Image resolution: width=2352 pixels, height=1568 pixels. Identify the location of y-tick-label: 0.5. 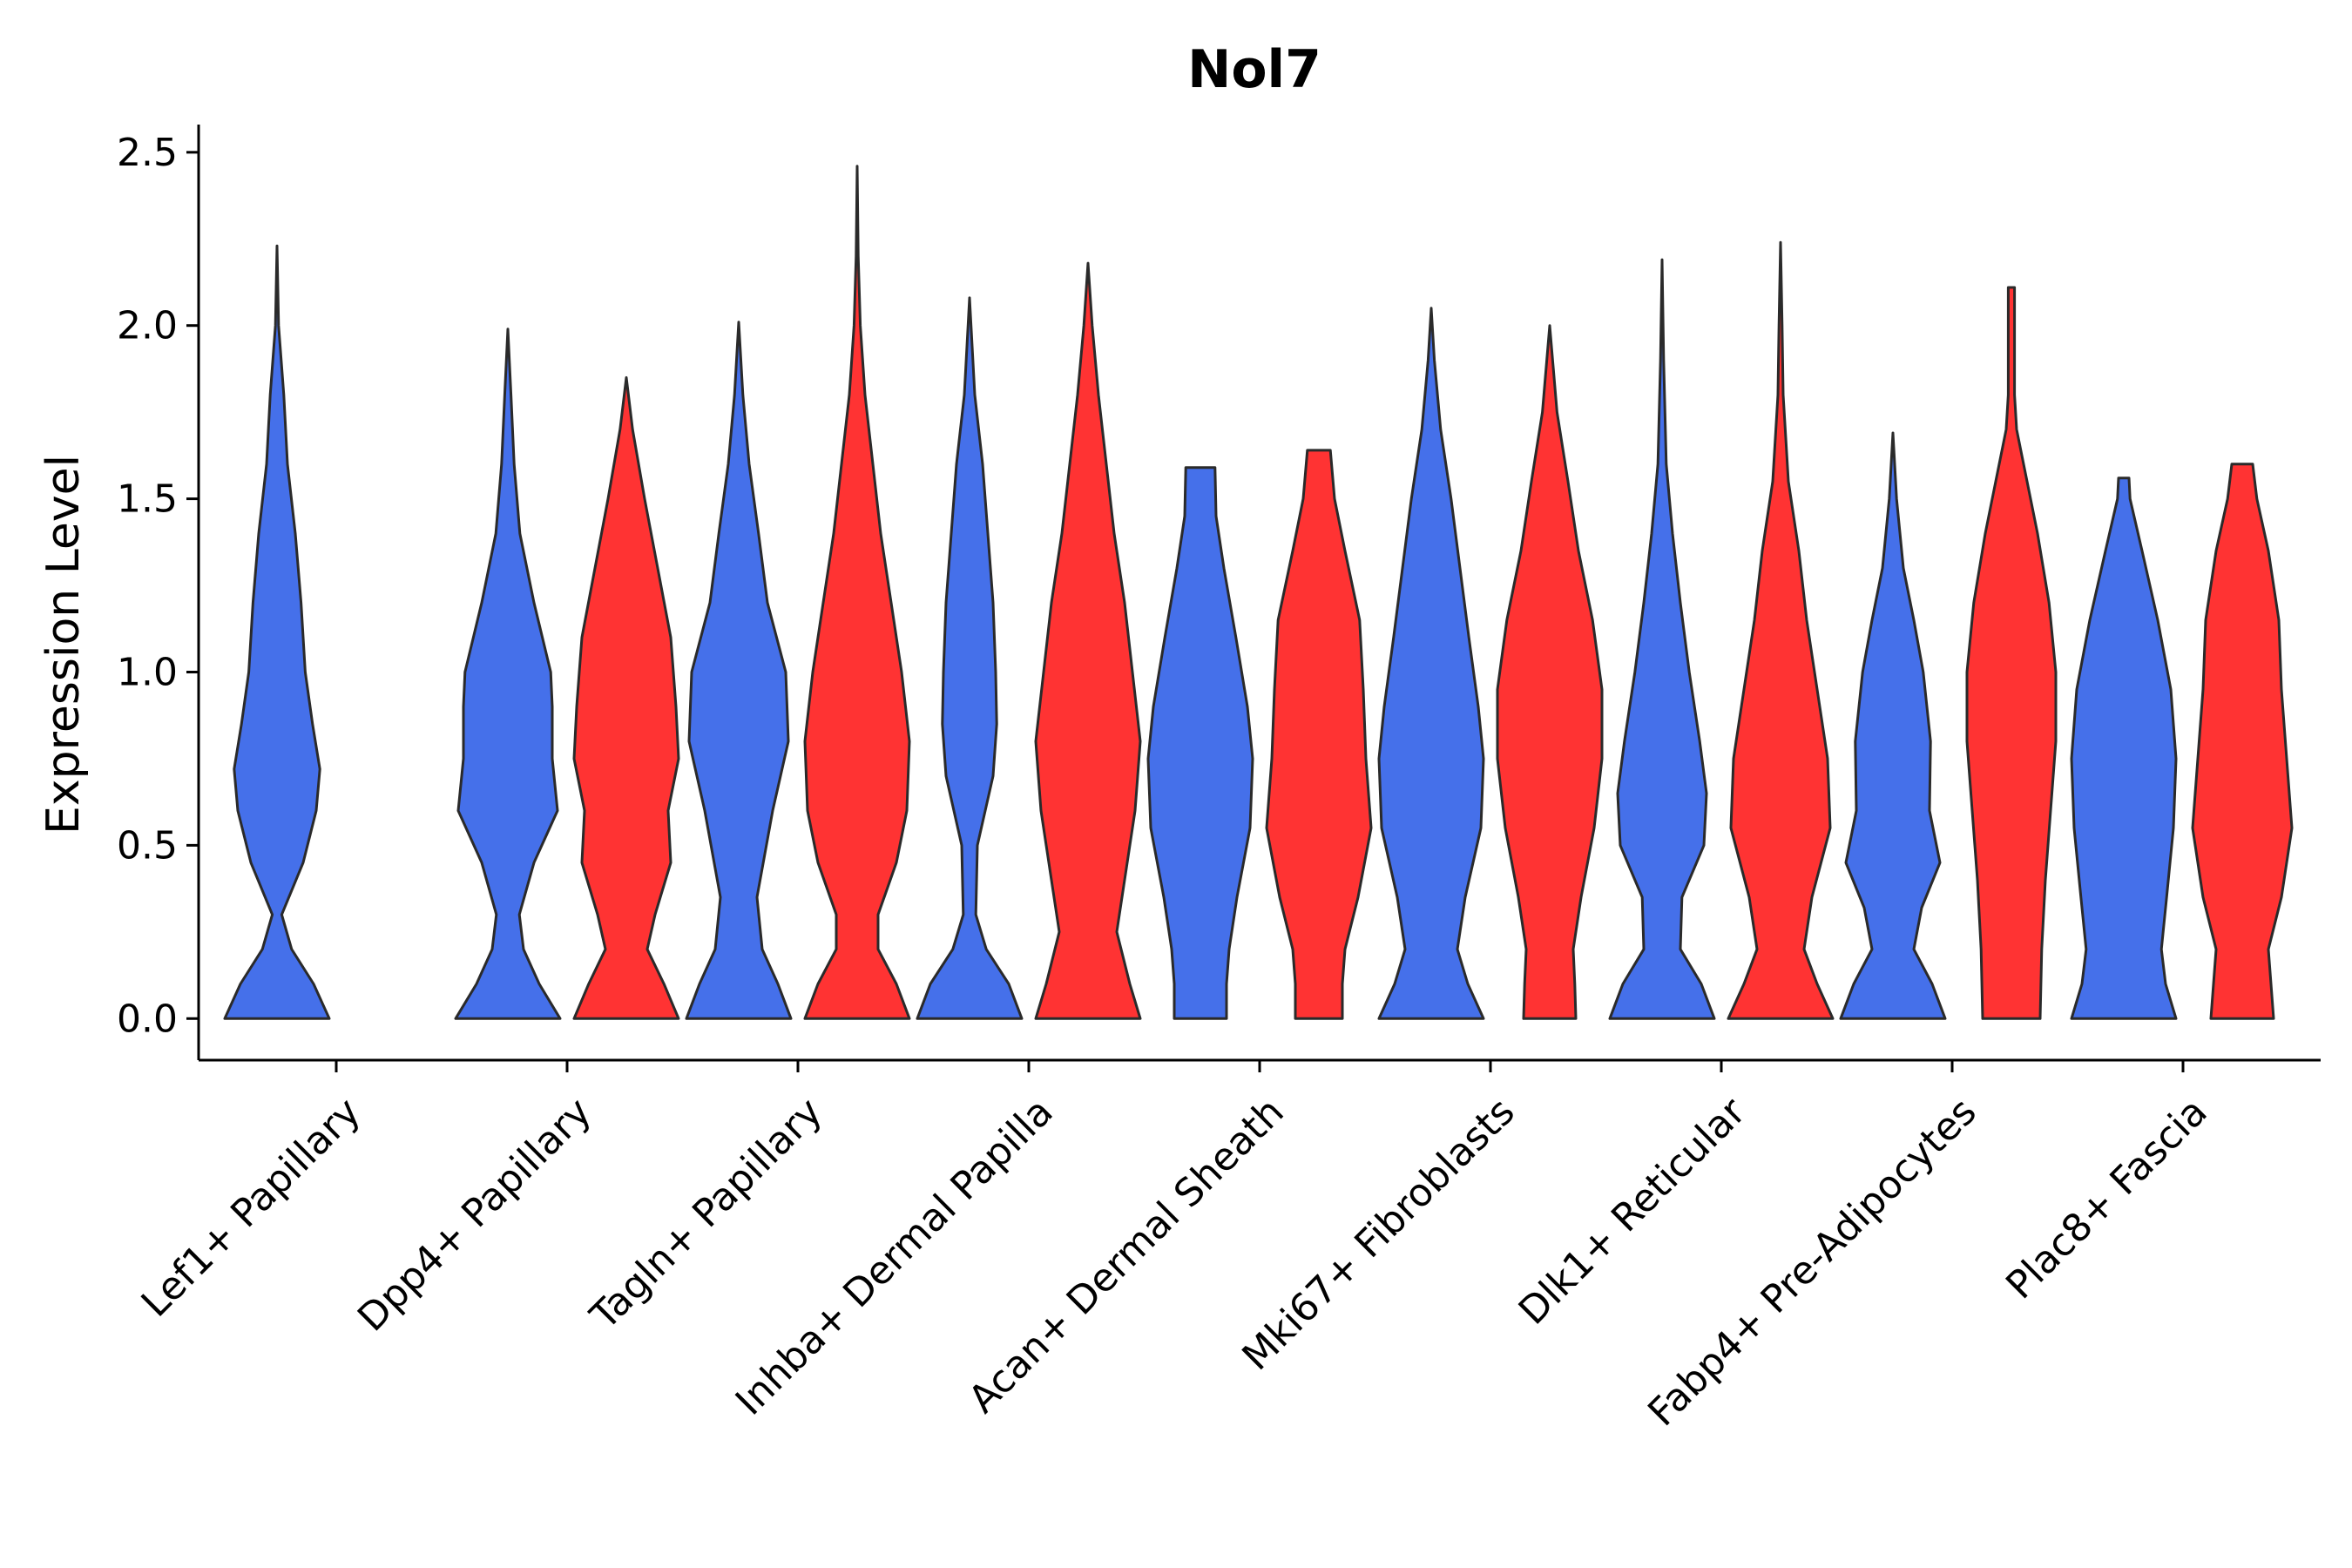
(147, 845).